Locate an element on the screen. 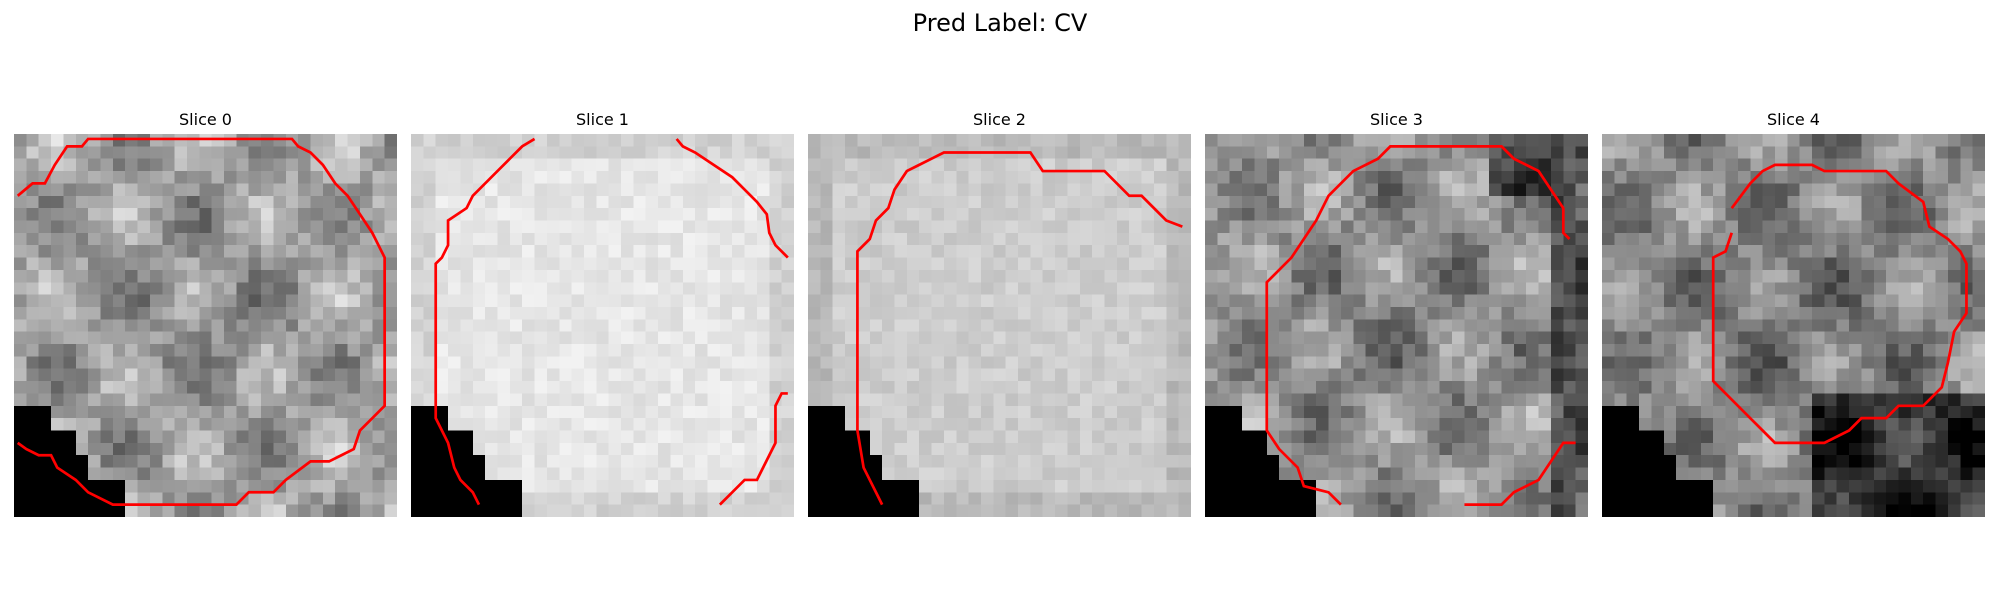  slice-0-image is located at coordinates (205, 325).